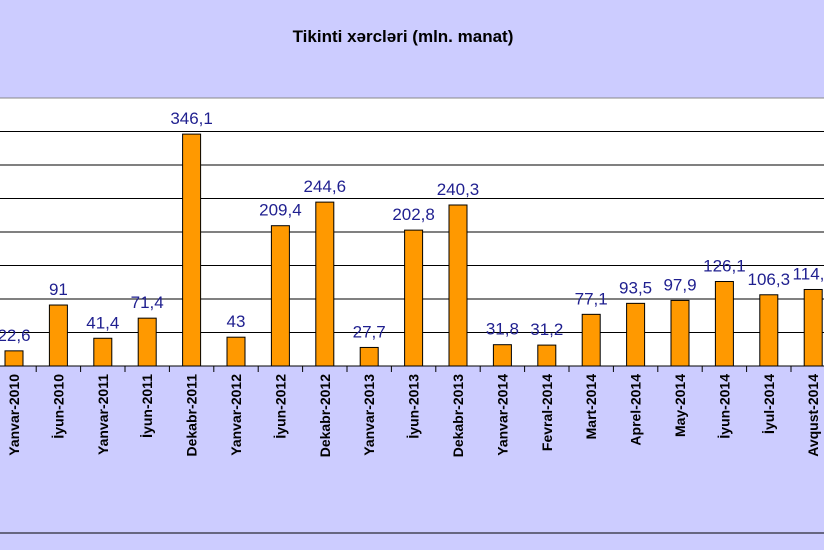 This screenshot has height=550, width=824. Describe the element at coordinates (325, 415) in the screenshot. I see `category-label: Dekabr-2012` at that location.